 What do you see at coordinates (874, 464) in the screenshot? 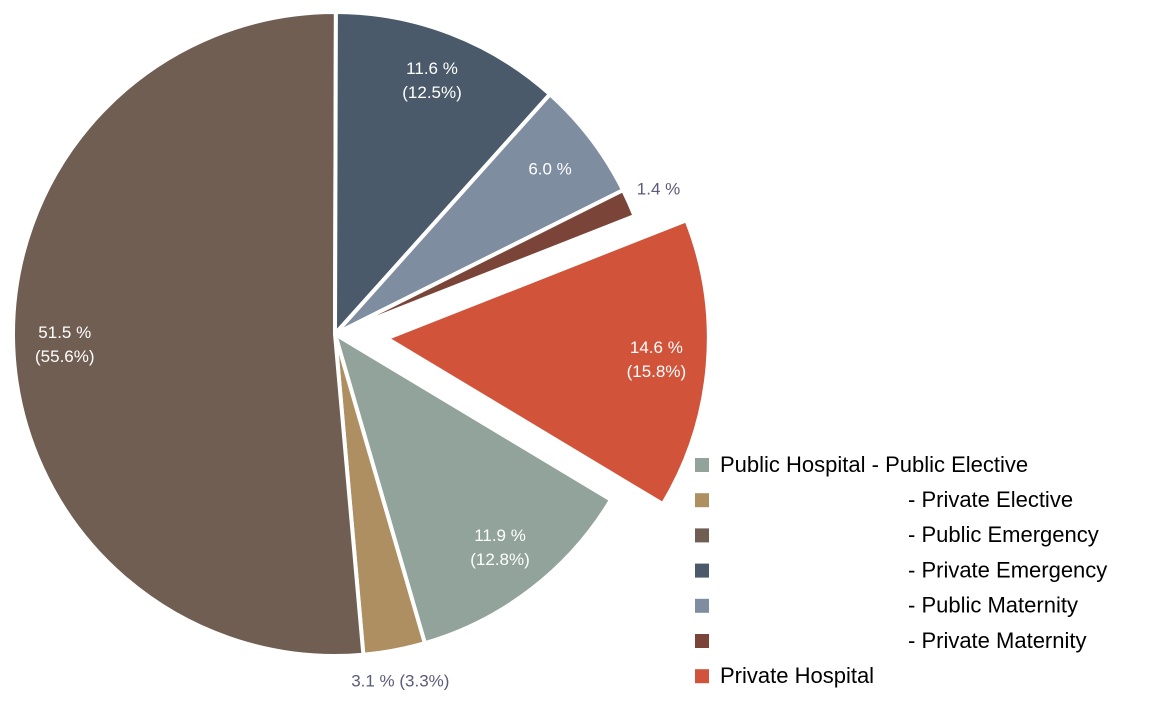
I see `legend-label: Public Hospital - Public Elective` at bounding box center [874, 464].